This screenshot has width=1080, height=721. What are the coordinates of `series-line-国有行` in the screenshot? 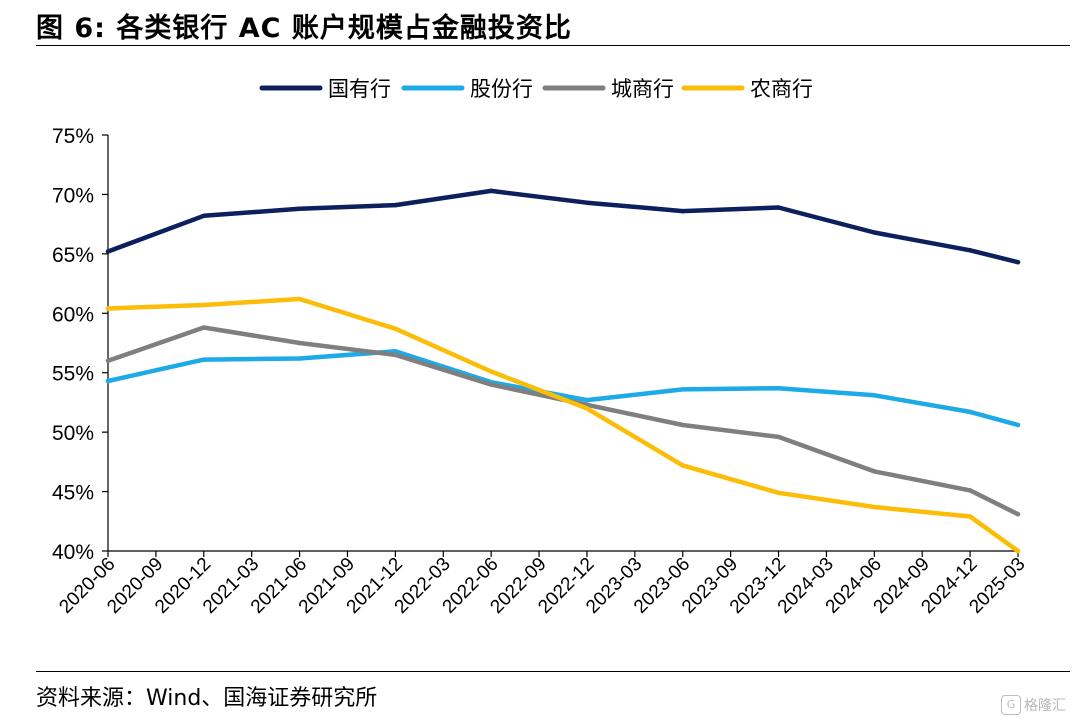 It's located at (563, 226).